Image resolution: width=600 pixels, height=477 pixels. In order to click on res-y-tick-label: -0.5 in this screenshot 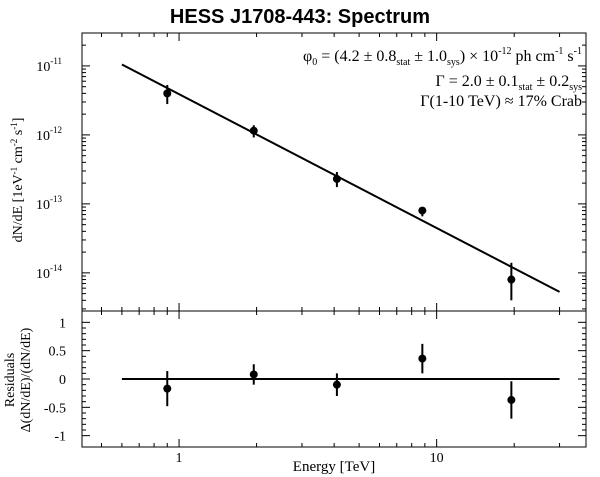, I will do `click(55, 408)`.